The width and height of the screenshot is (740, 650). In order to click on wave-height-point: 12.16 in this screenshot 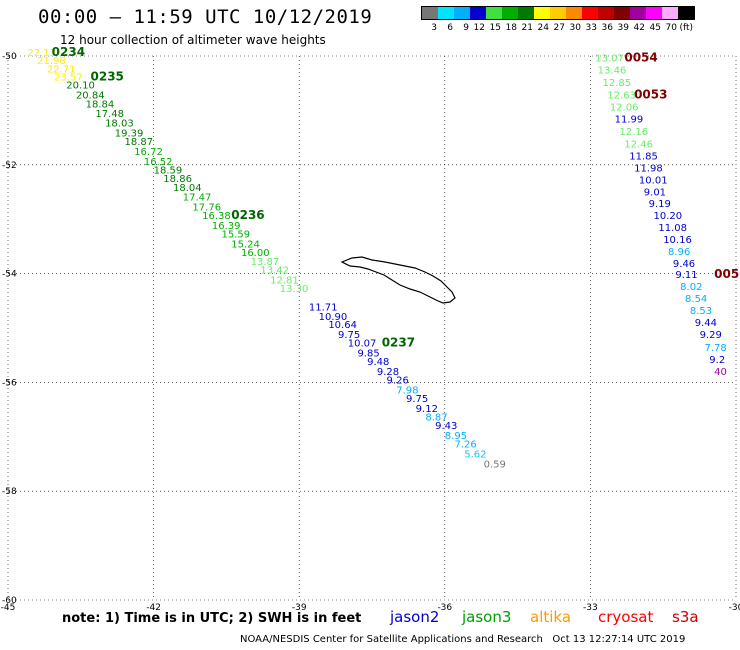, I will do `click(634, 132)`.